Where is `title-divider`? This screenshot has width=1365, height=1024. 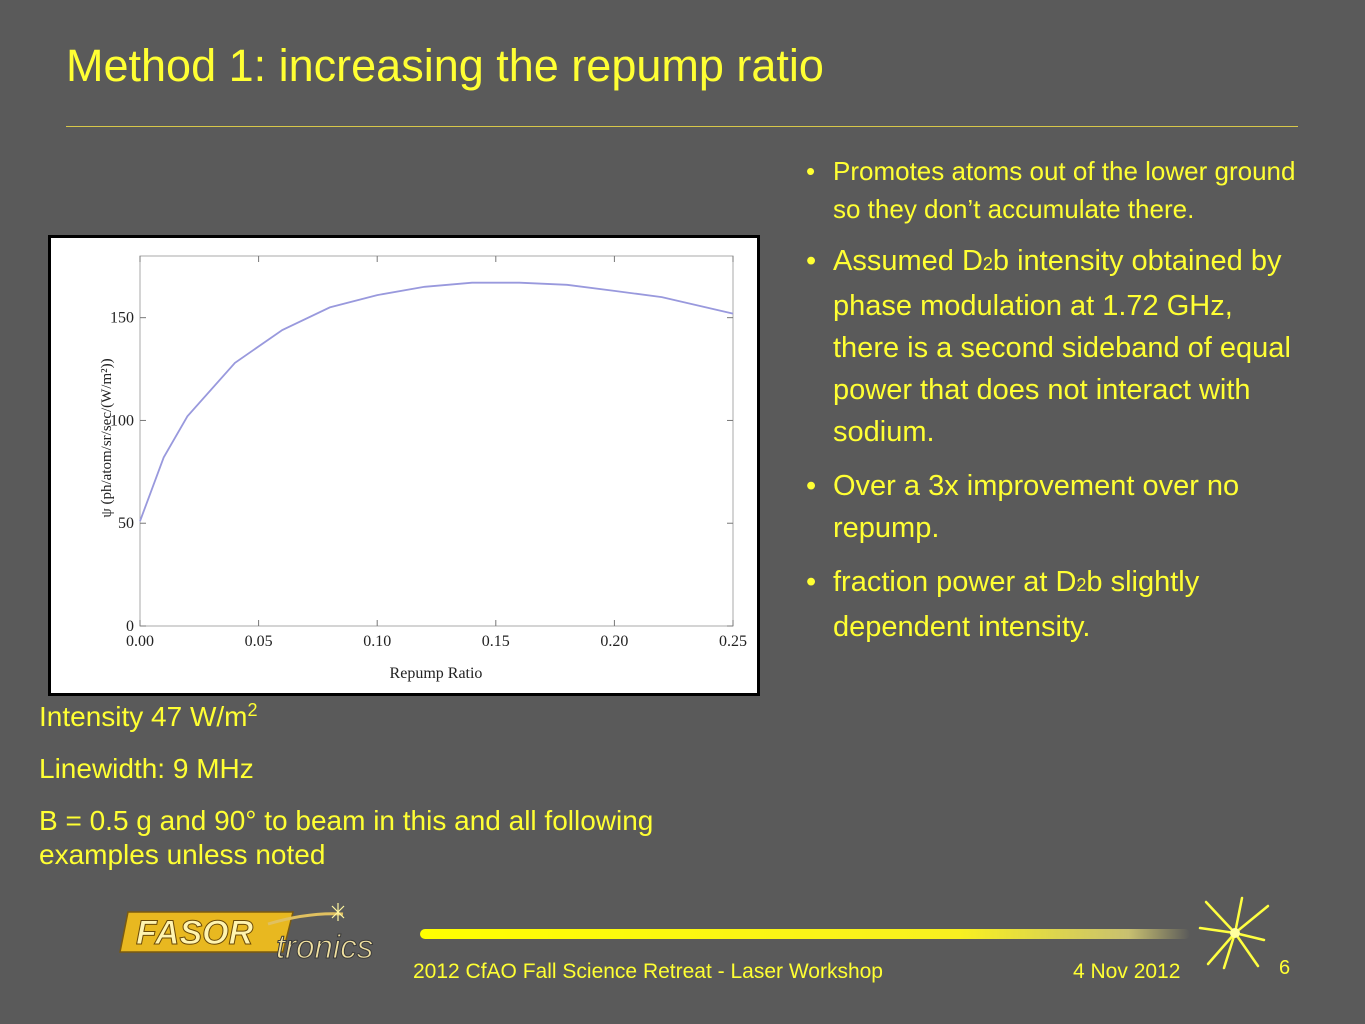
title-divider is located at coordinates (682, 126).